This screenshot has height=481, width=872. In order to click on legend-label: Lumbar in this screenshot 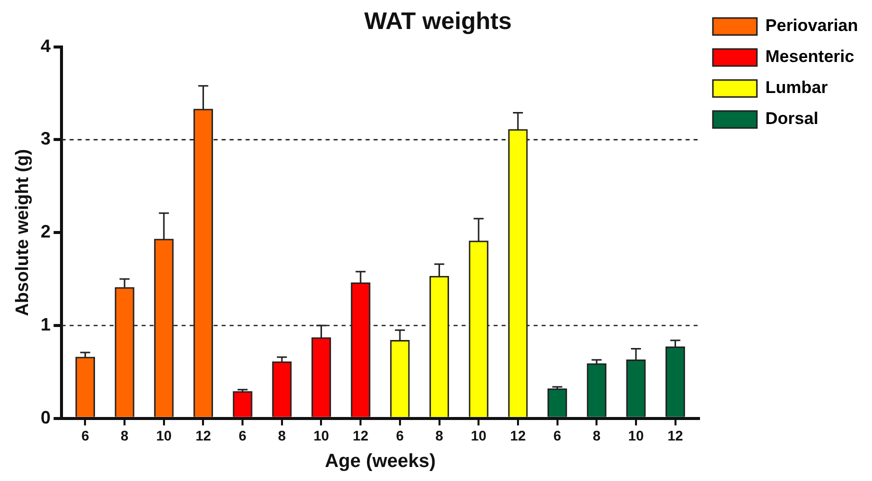, I will do `click(796, 88)`.